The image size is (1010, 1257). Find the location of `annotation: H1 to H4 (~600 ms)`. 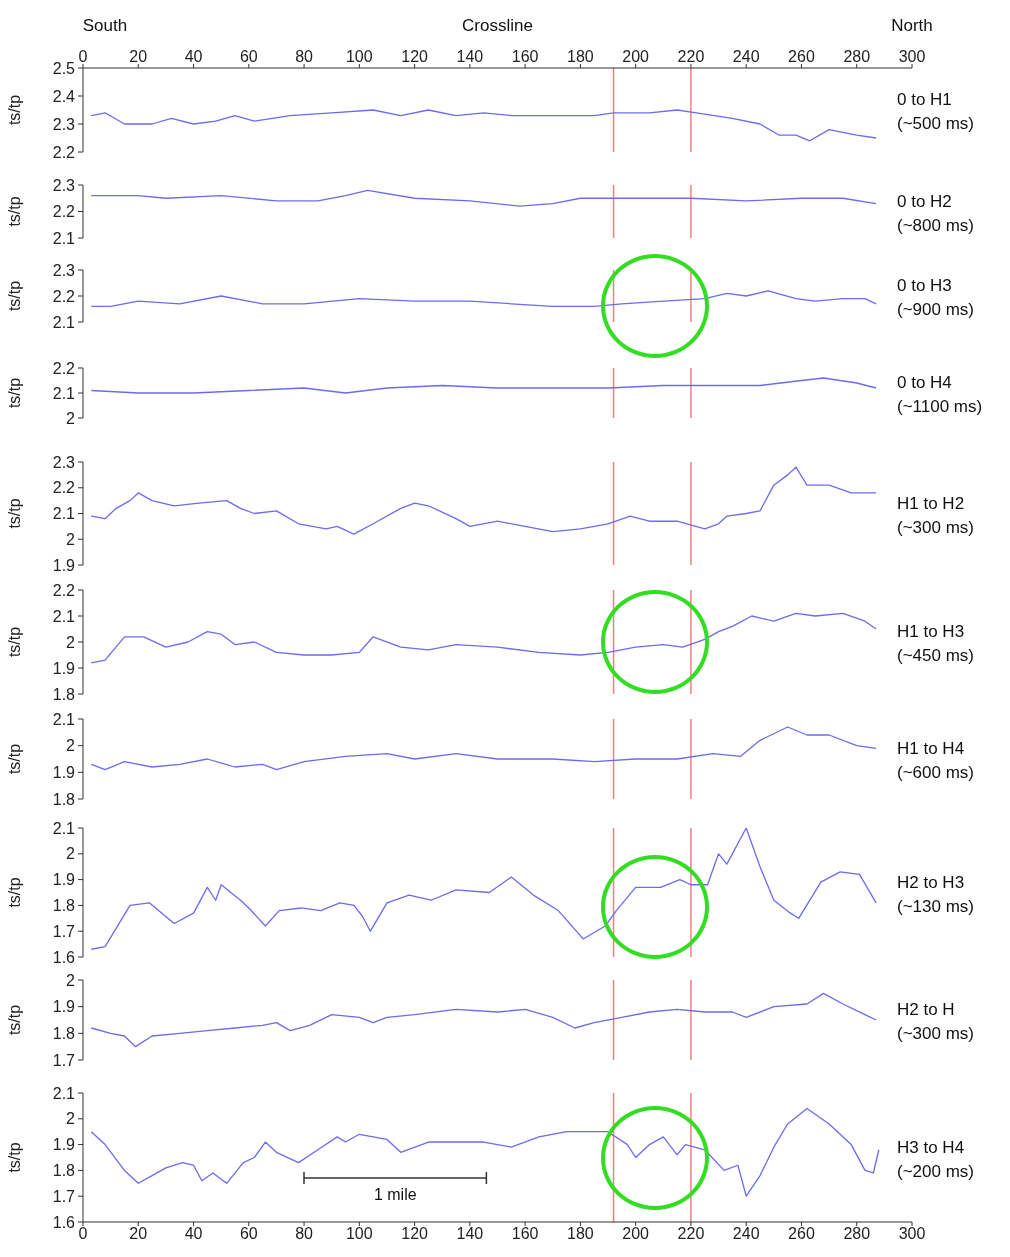

annotation: H1 to H4 (~600 ms) is located at coordinates (936, 761).